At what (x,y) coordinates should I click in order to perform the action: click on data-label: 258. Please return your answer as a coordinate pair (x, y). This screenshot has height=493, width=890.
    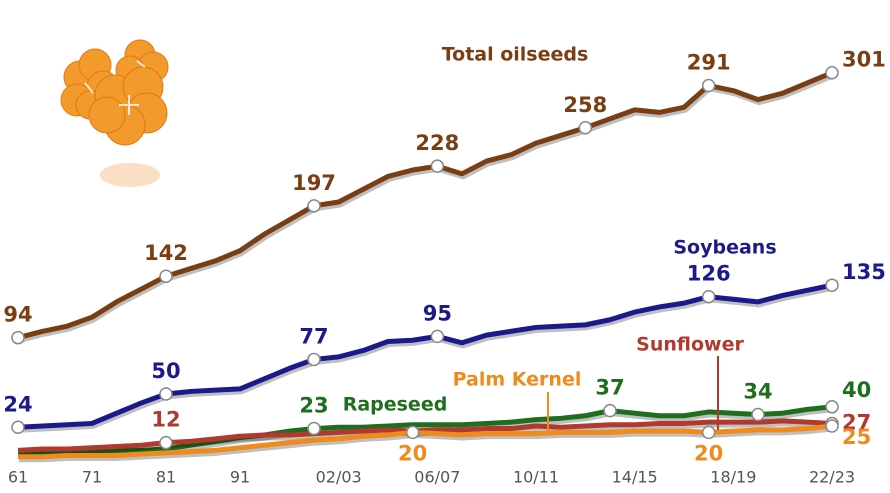
    Looking at the image, I should click on (585, 105).